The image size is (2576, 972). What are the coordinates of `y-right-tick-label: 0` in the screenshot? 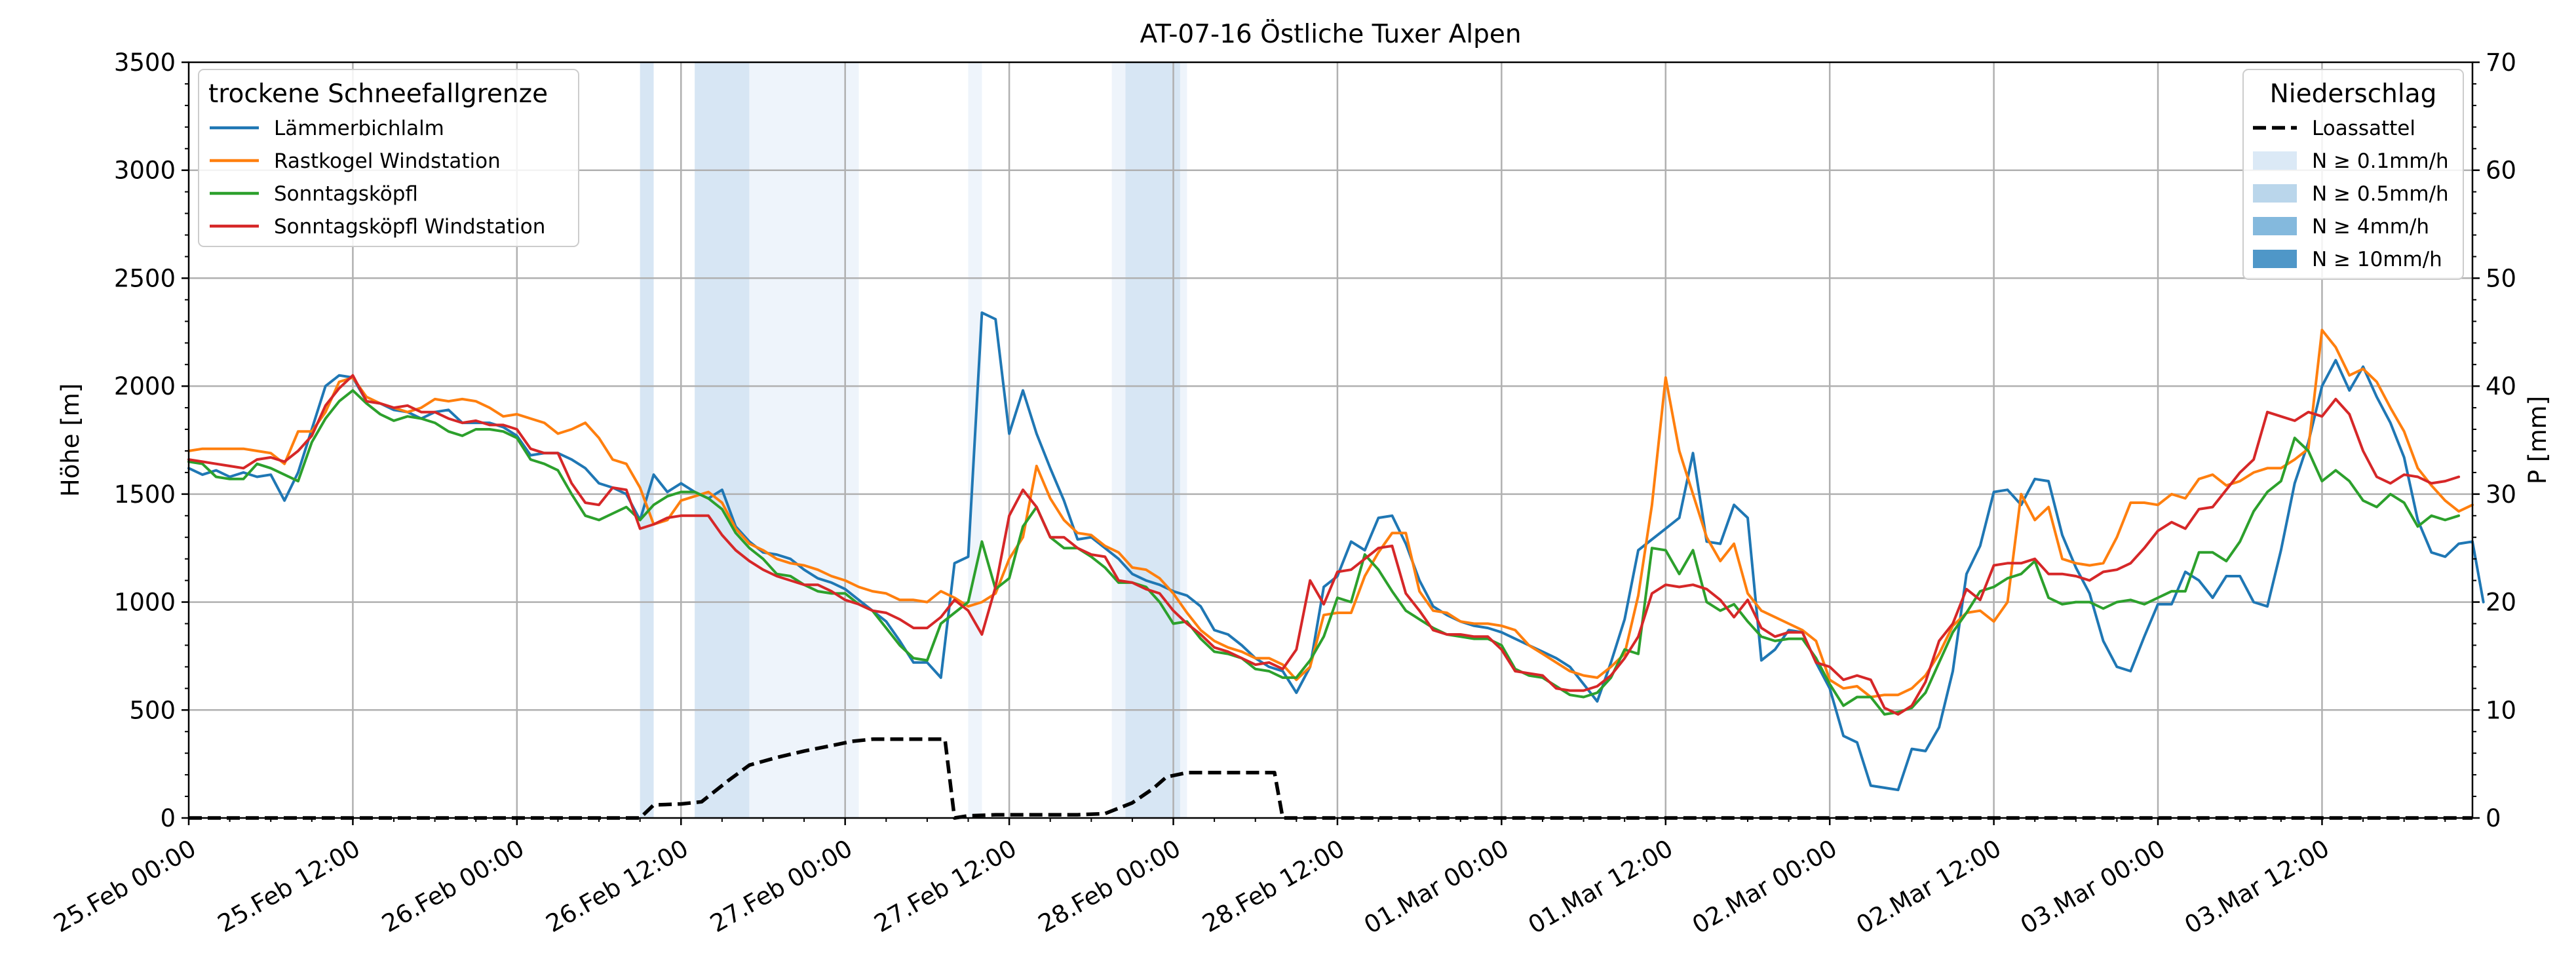 It's located at (2493, 818).